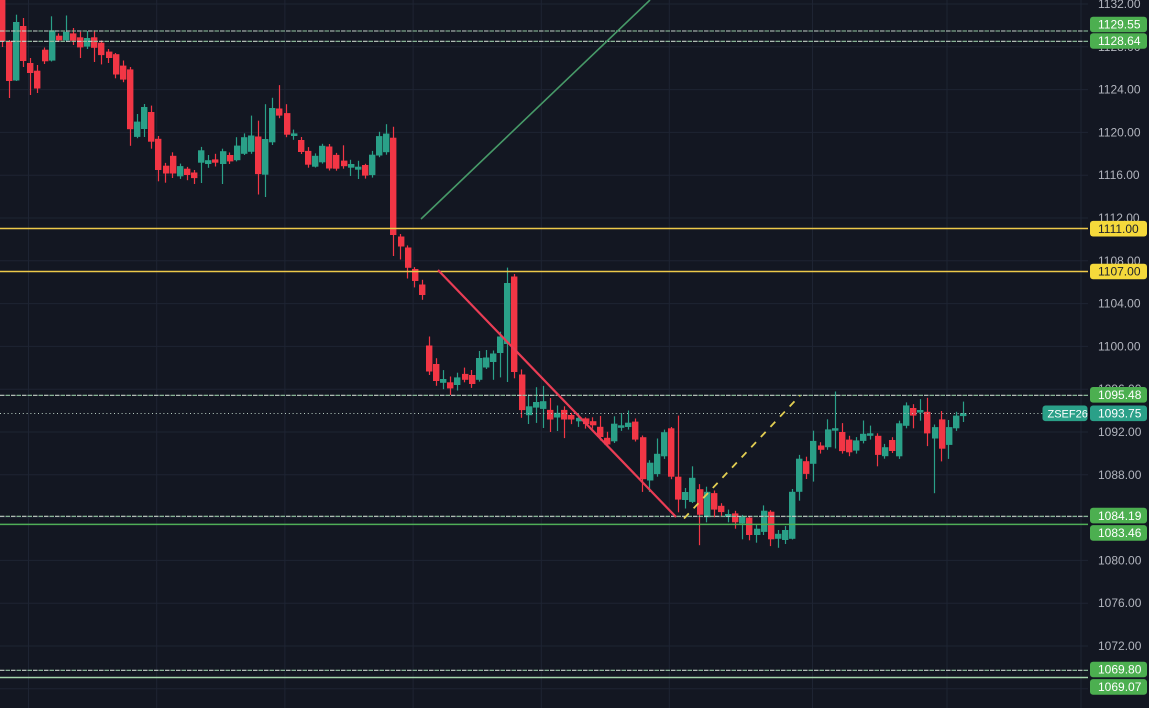 Image resolution: width=1149 pixels, height=708 pixels. What do you see at coordinates (1120, 395) in the screenshot?
I see `svg-text: 1095.48` at bounding box center [1120, 395].